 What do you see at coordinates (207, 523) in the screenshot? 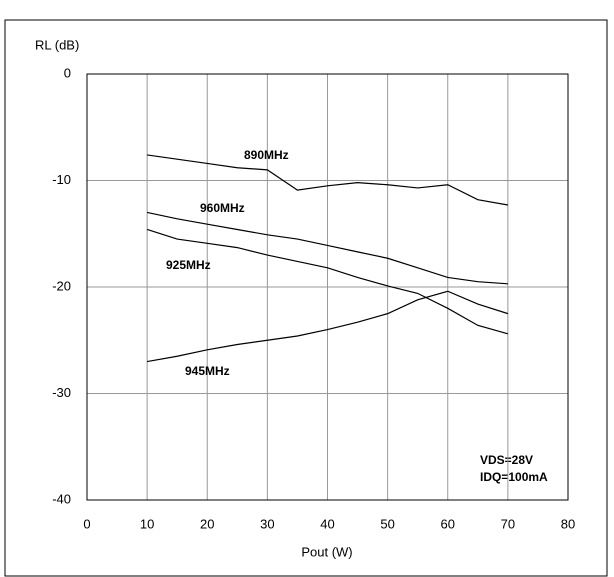
I see `x-tick-label: 20` at bounding box center [207, 523].